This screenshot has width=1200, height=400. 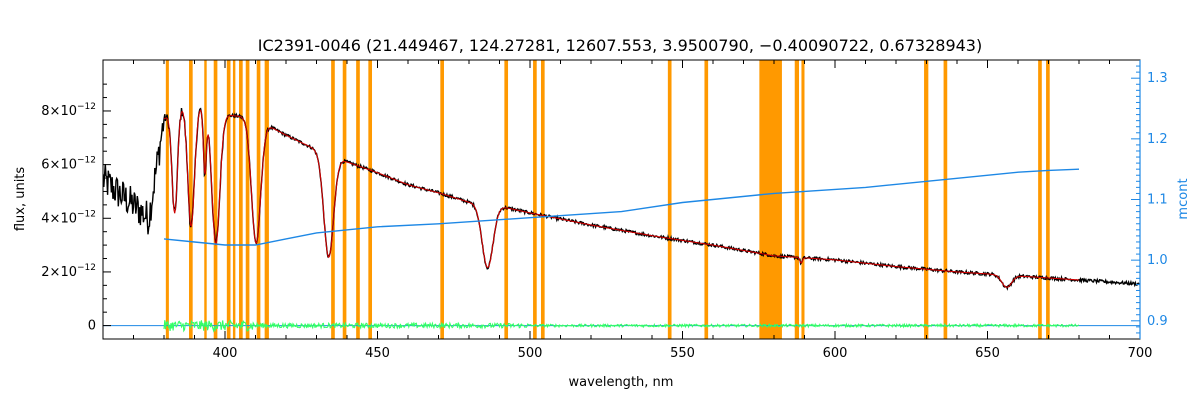 What do you see at coordinates (1183, 198) in the screenshot?
I see `y2-axis-label: mcont` at bounding box center [1183, 198].